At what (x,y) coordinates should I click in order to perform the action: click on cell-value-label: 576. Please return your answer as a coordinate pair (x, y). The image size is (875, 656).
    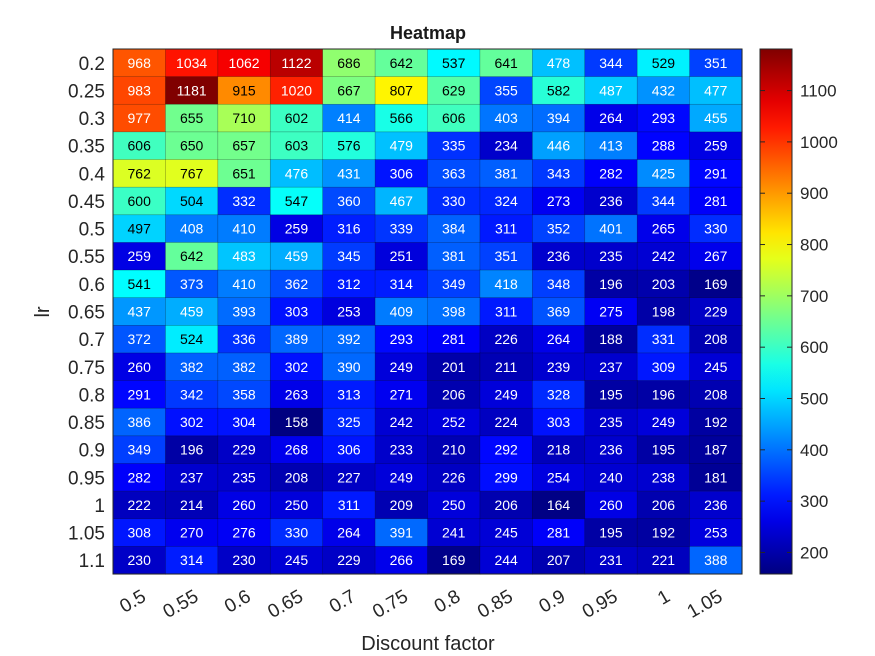
    Looking at the image, I should click on (349, 146).